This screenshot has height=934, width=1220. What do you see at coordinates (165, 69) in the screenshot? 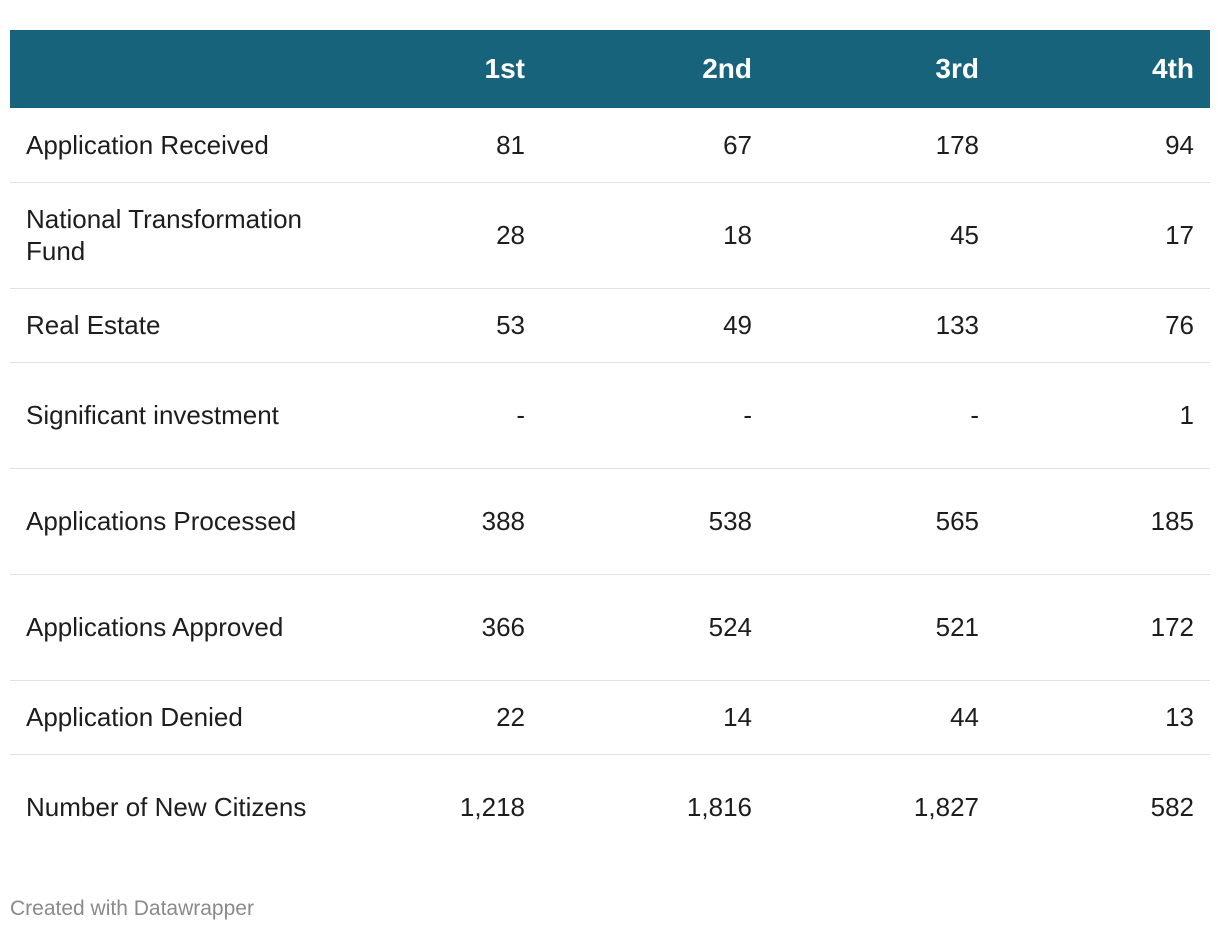
I see `column-header-label` at bounding box center [165, 69].